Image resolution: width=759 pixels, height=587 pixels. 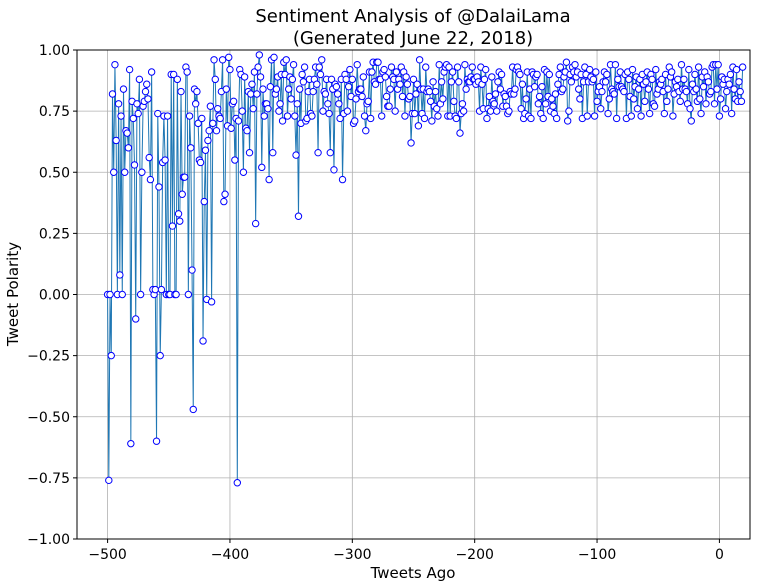 What do you see at coordinates (406, 551) in the screenshot?
I see `x-axis-ticks: −500 −400 −300 −200 −100 0` at bounding box center [406, 551].